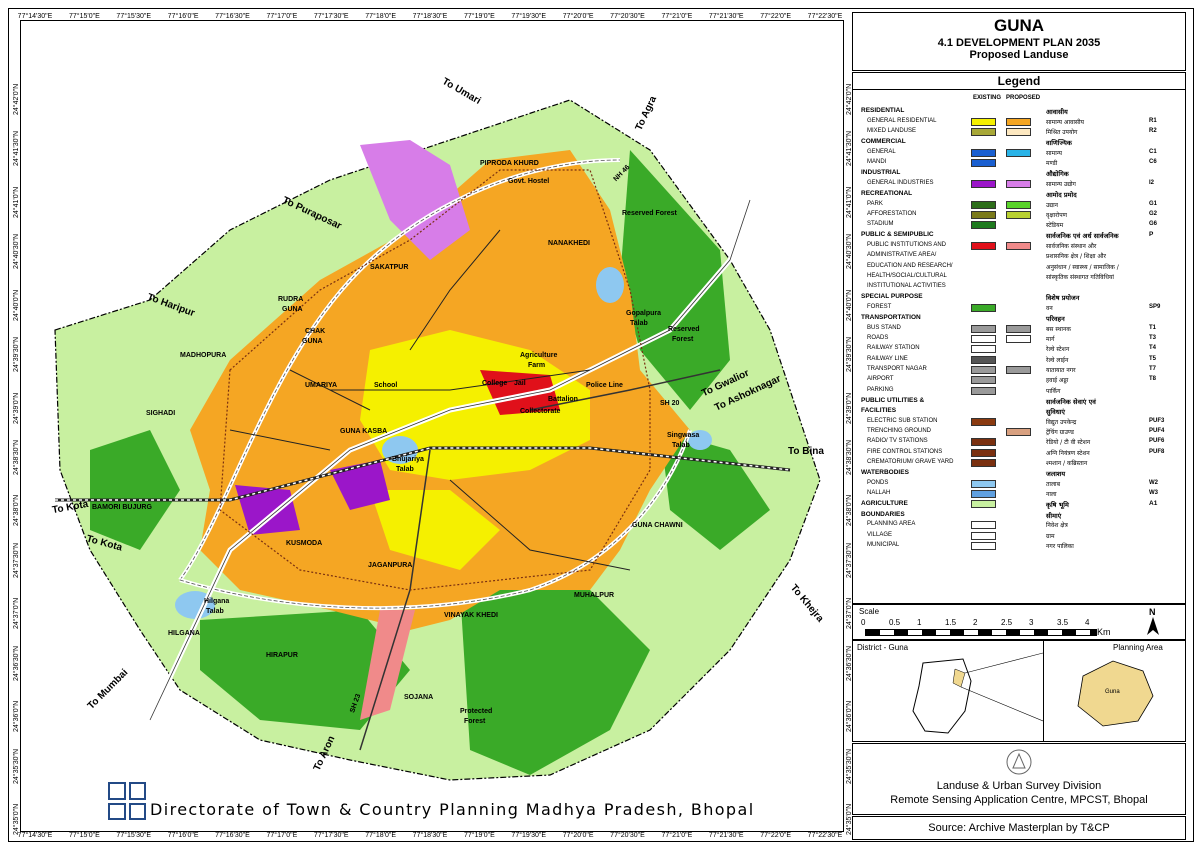  I want to click on legend-col-existing: EXISTING, so click(987, 98).